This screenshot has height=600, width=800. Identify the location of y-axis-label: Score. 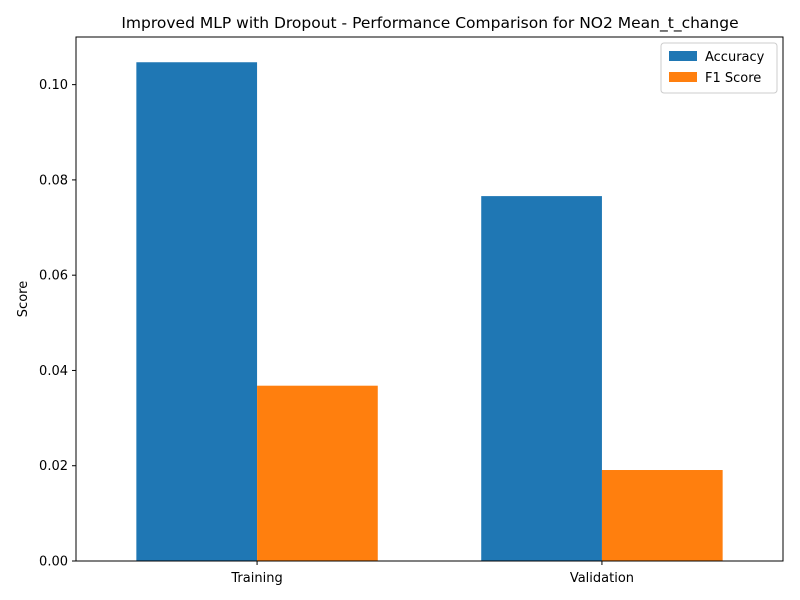
(23, 299).